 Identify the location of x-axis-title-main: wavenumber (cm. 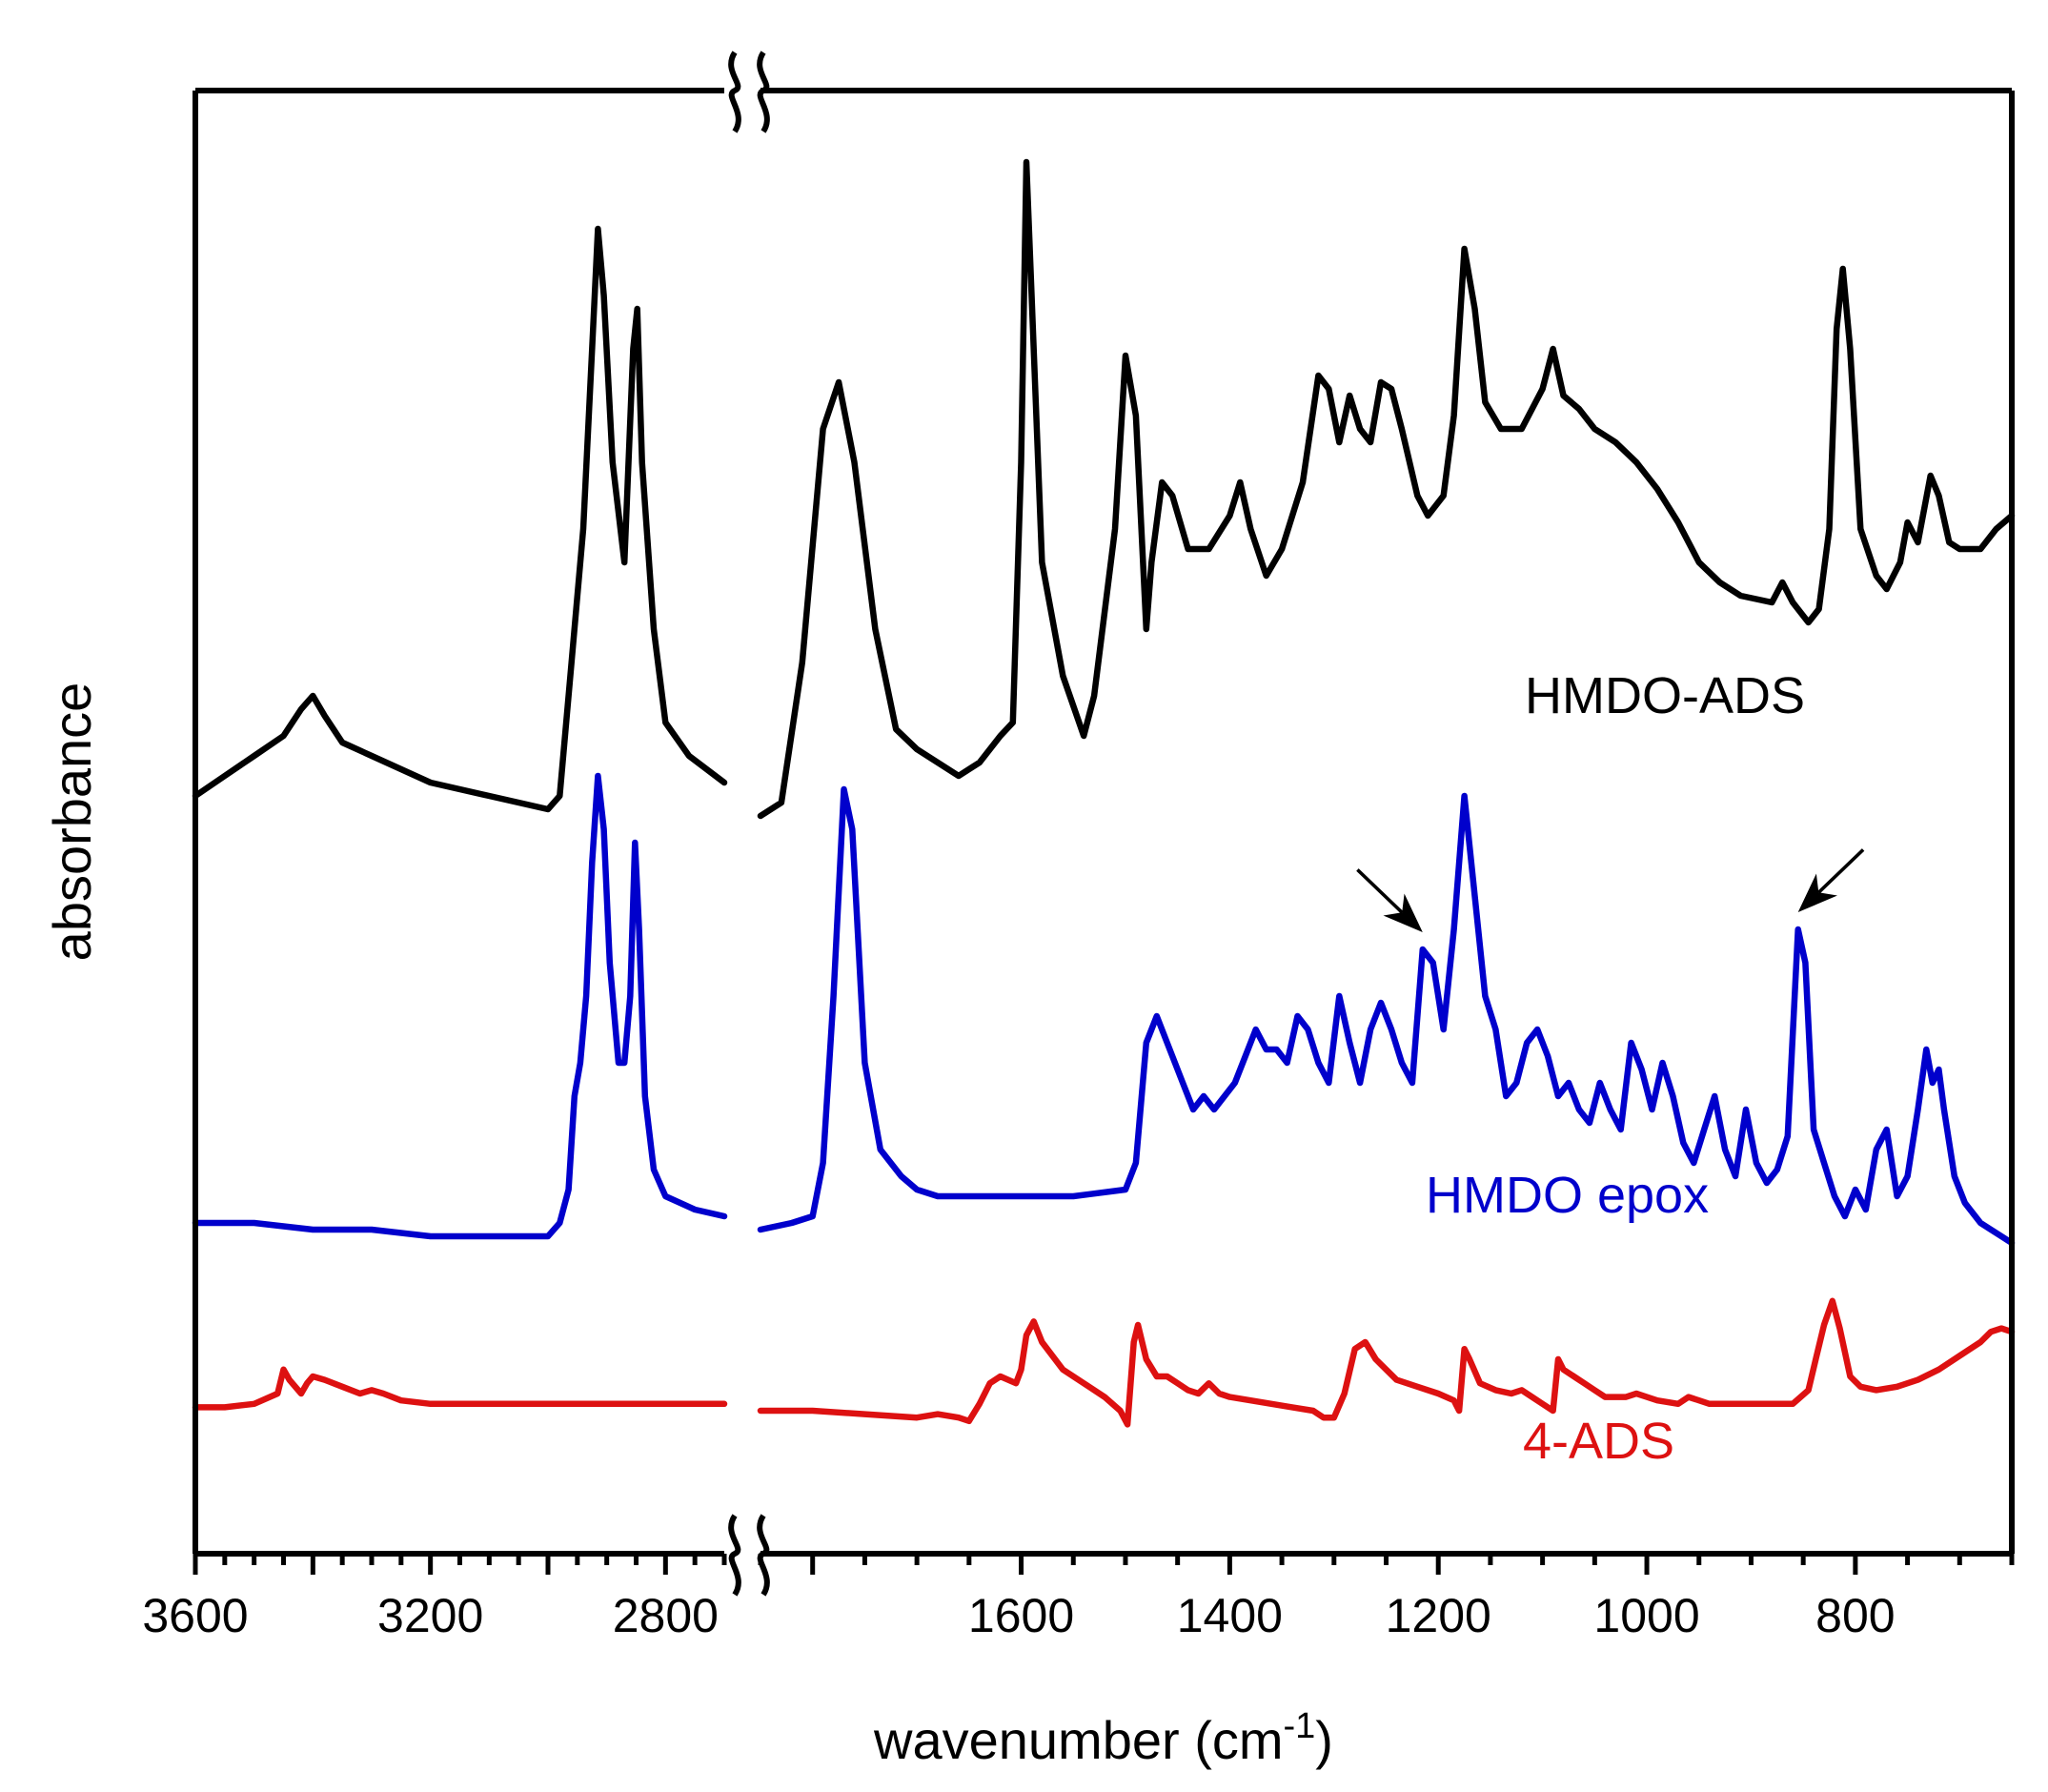
(1078, 1740).